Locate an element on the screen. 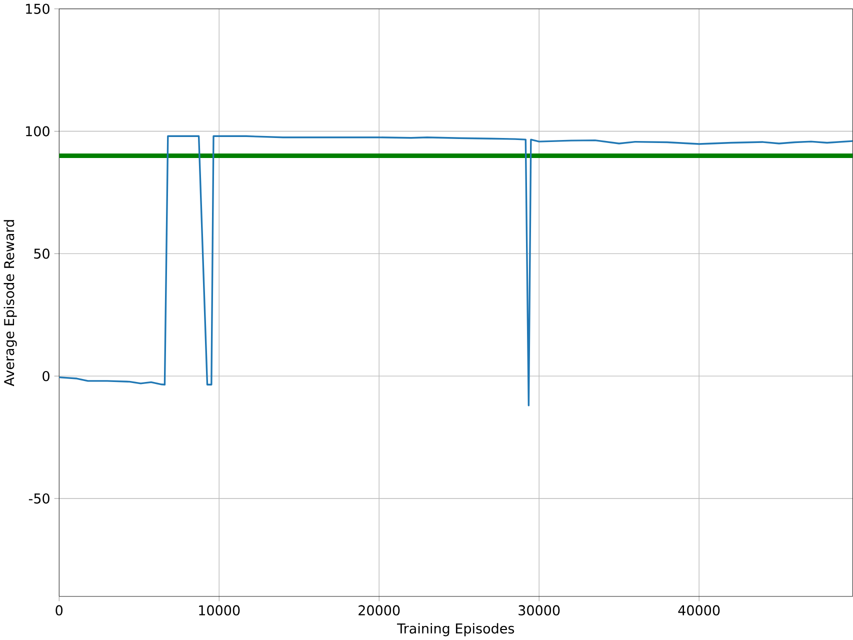 The width and height of the screenshot is (853, 640). x-tick-label: 30000 is located at coordinates (539, 610).